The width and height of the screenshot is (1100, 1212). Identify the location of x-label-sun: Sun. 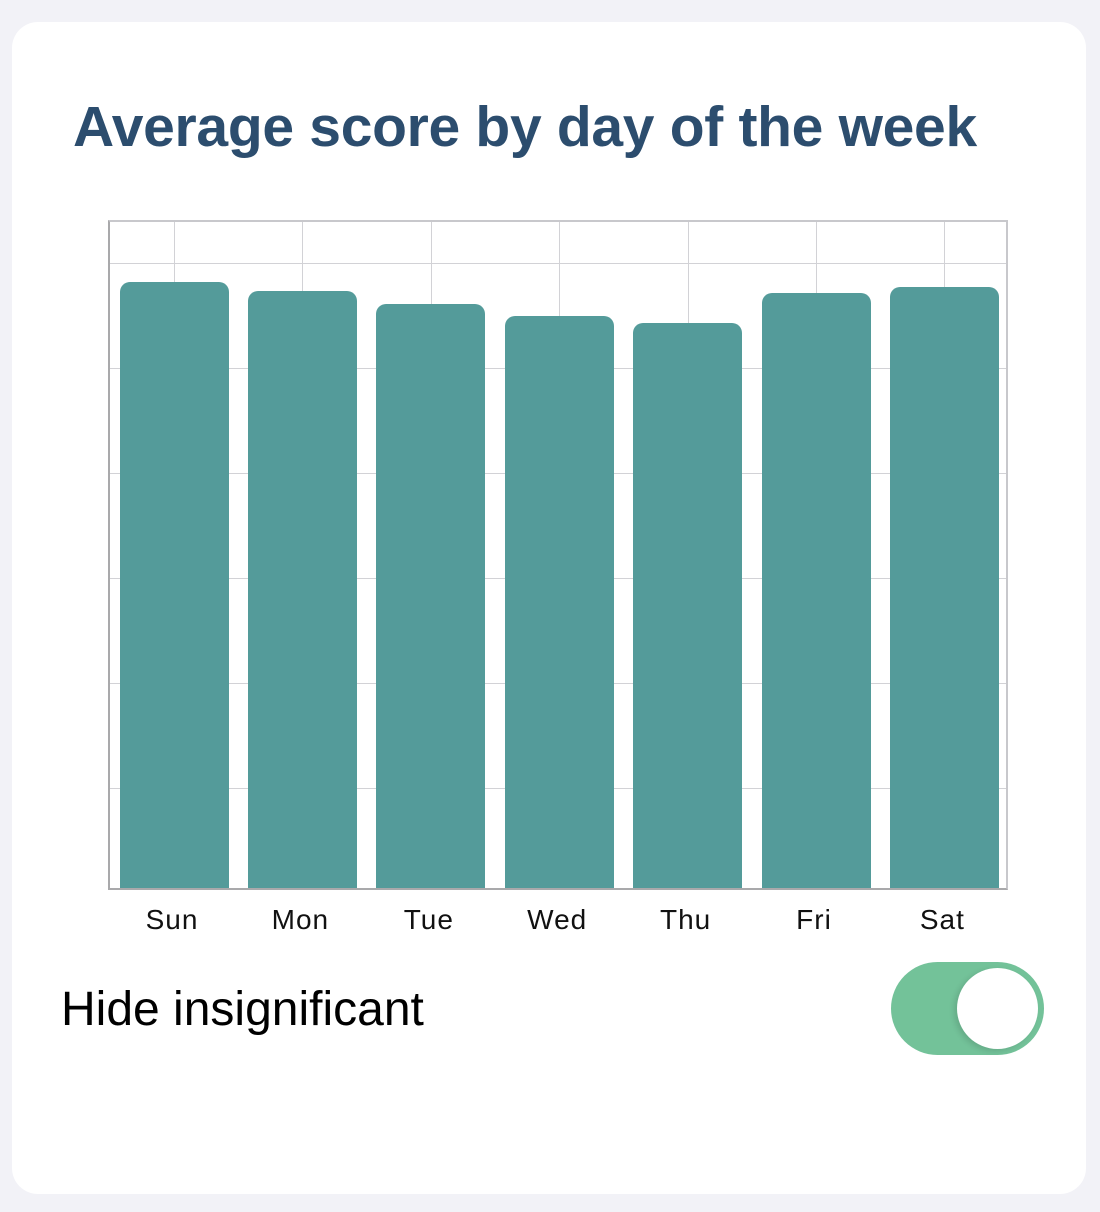
(172, 919).